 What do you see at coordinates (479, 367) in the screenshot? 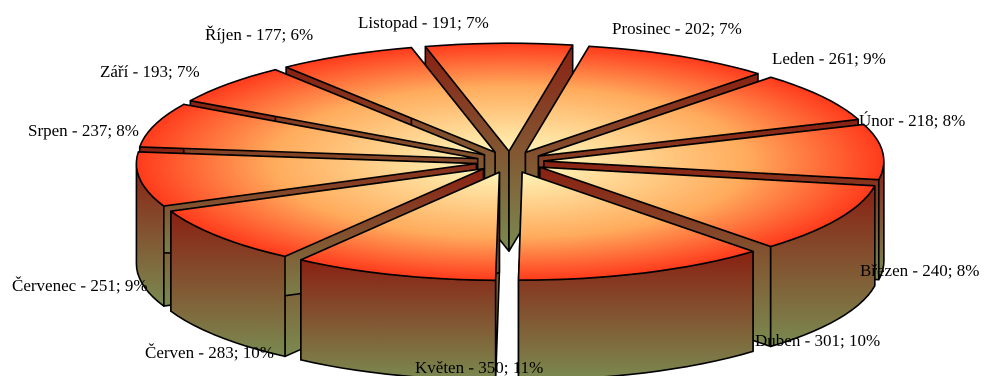
I see `slice-label-kveten: Květen - 350; 11%` at bounding box center [479, 367].